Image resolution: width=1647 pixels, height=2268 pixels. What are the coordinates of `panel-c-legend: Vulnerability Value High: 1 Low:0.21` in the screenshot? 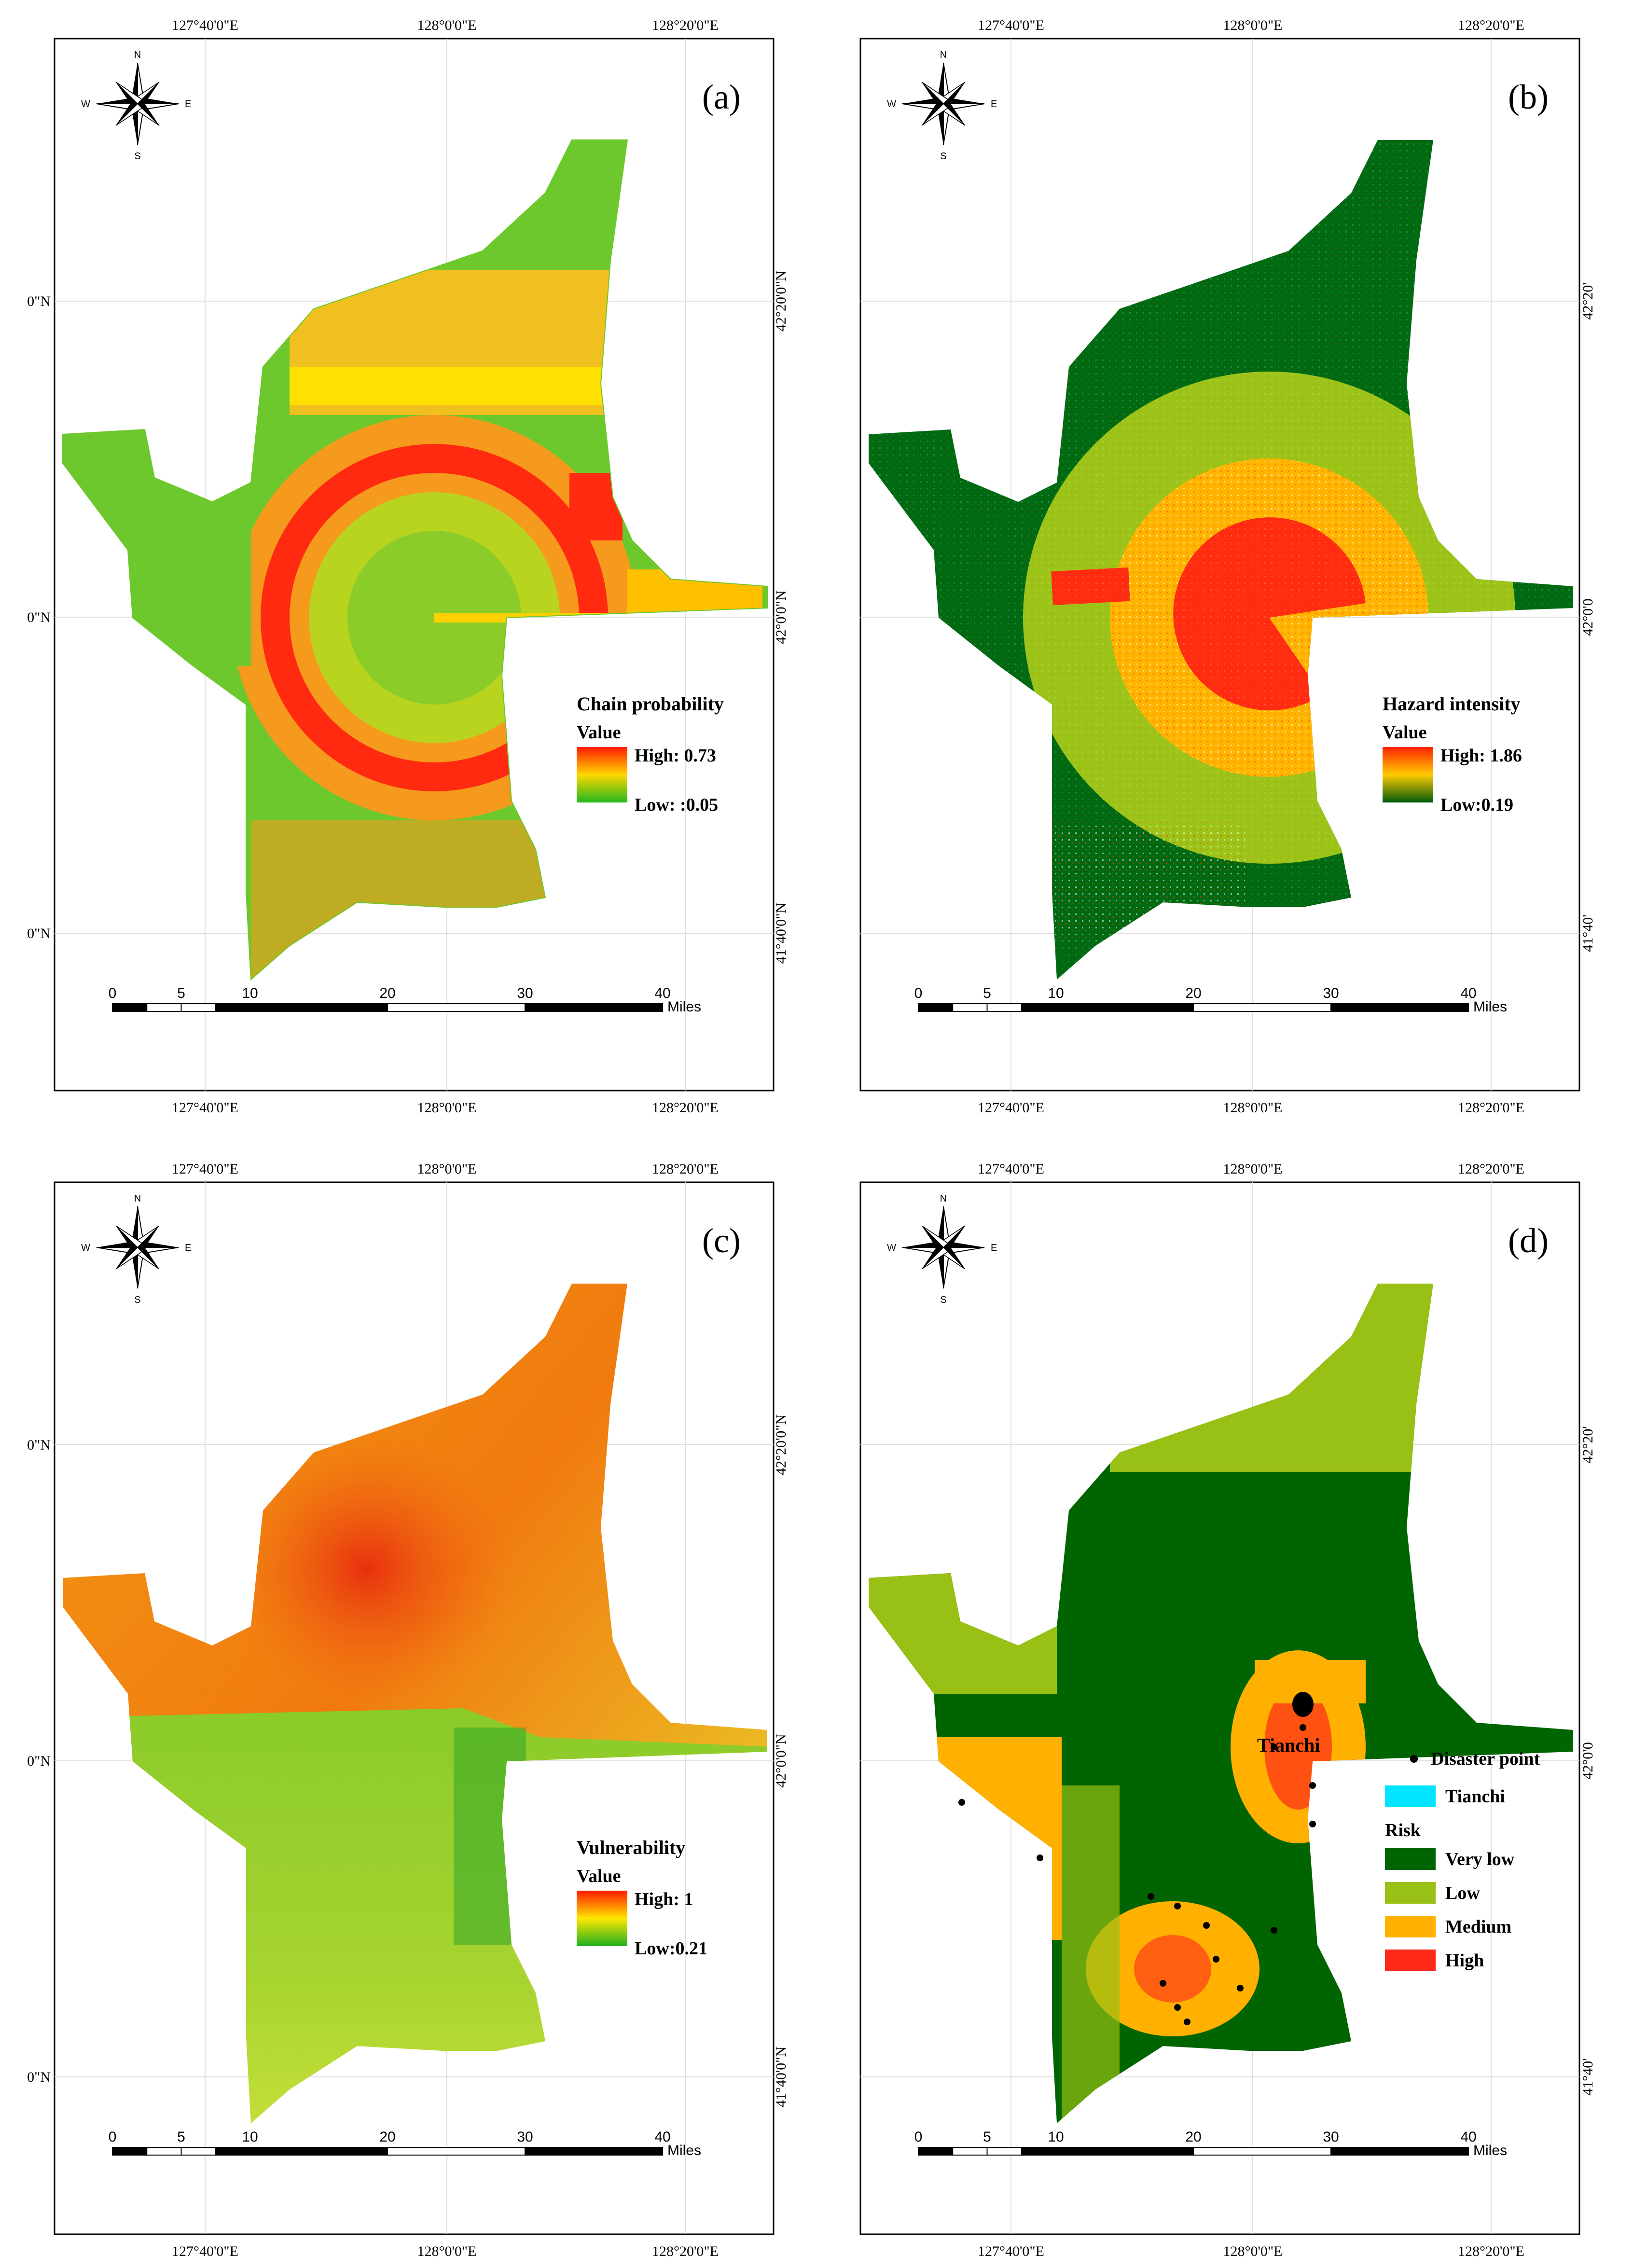 It's located at (642, 1898).